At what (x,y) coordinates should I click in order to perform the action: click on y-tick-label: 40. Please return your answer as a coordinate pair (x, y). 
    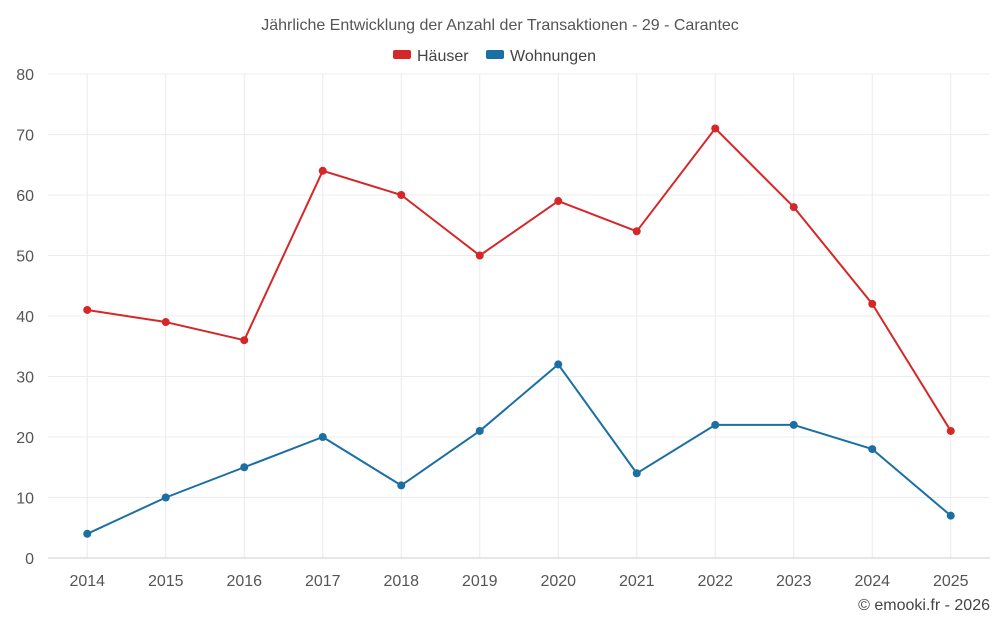
    Looking at the image, I should click on (25, 317).